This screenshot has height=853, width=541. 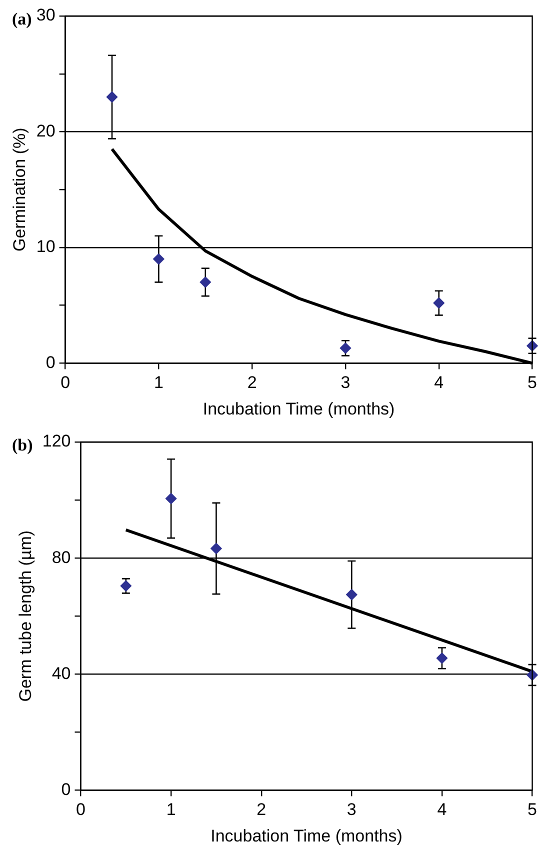 I want to click on x-tick-label: 0, so click(x=81, y=810).